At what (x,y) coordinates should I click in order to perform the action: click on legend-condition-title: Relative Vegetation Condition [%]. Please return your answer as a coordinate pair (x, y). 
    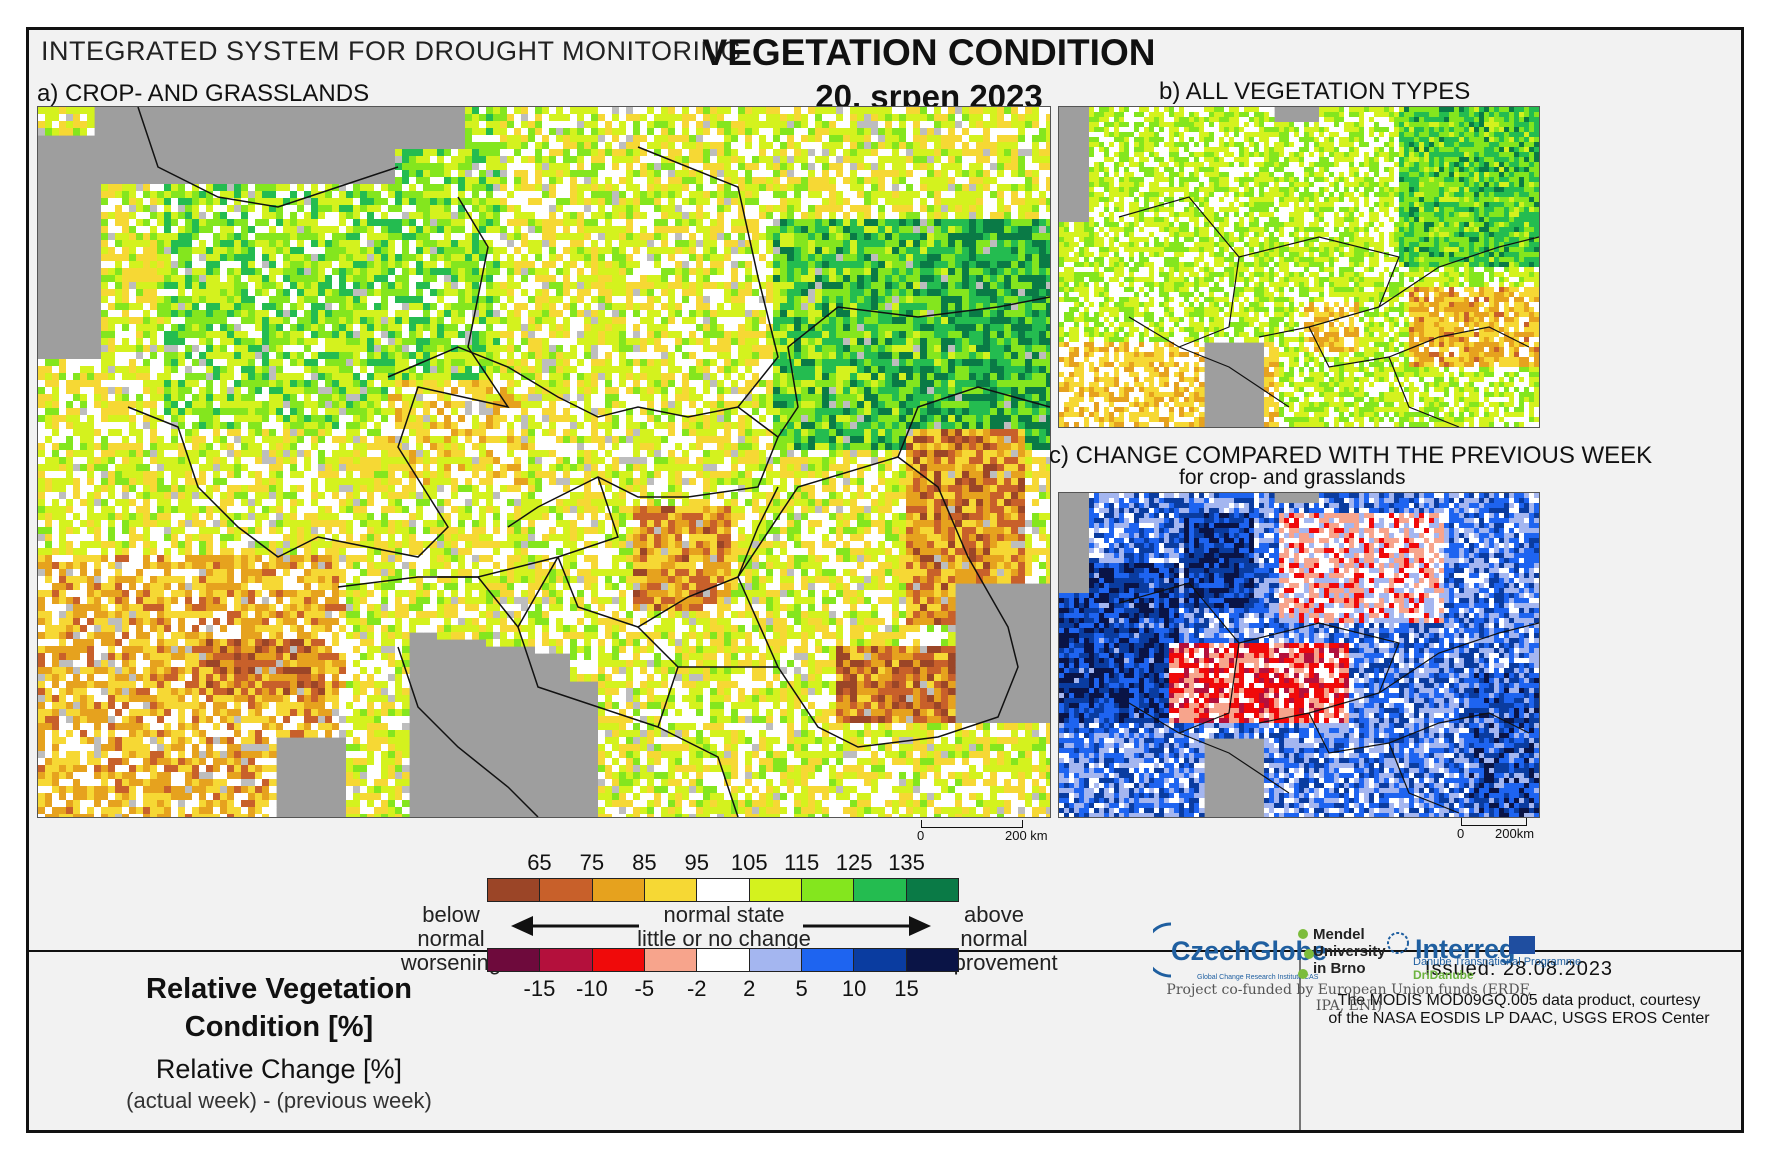
    Looking at the image, I should click on (279, 1008).